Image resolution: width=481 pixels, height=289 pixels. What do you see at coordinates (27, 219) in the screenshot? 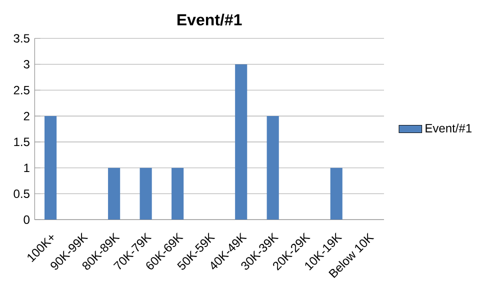
I see `y-tick-label: 0` at bounding box center [27, 219].